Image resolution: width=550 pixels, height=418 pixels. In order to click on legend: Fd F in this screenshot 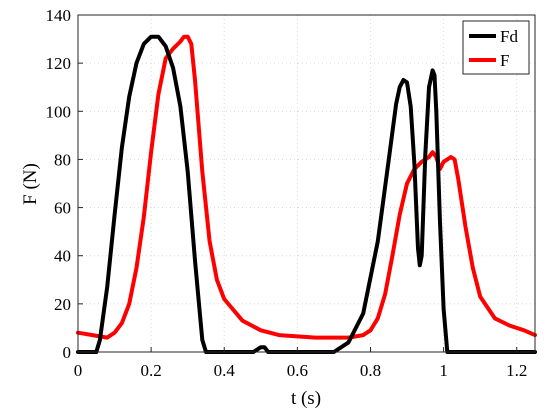, I will do `click(496, 47)`.